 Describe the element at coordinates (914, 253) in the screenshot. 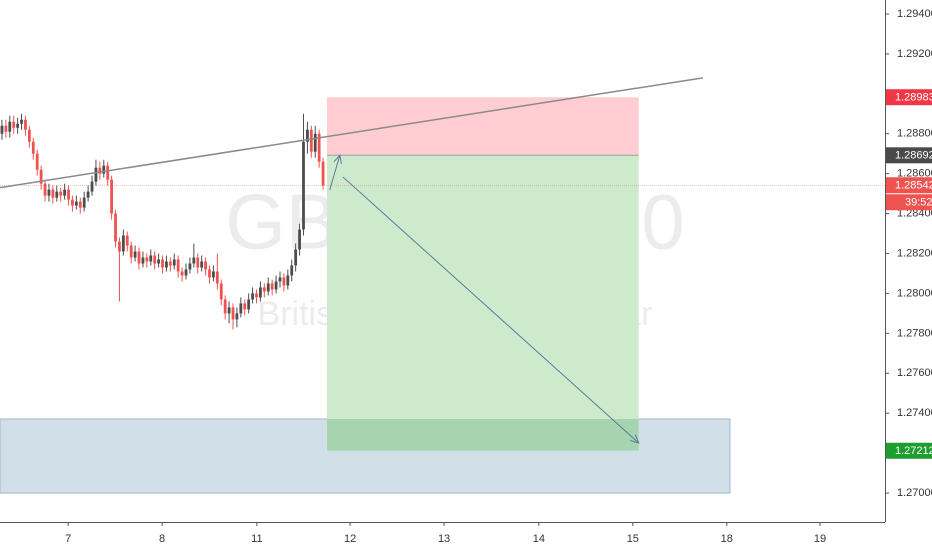

I see `y-tick-label: 1.28200` at that location.